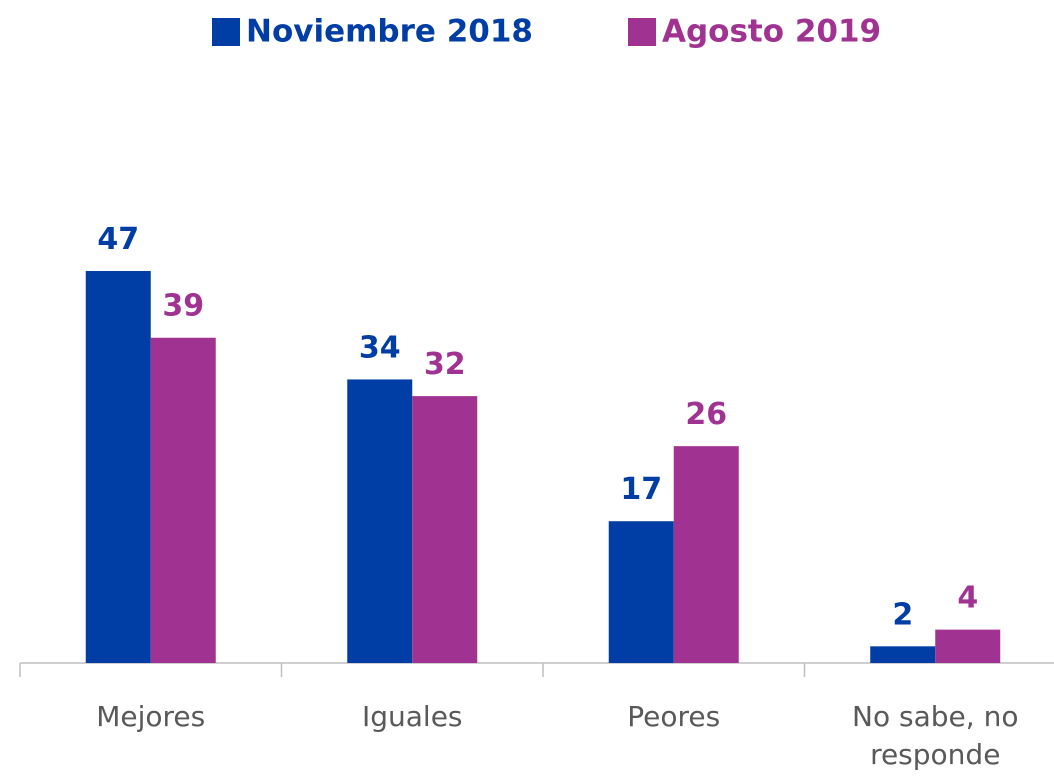  Describe the element at coordinates (151, 716) in the screenshot. I see `x-tick-label: Mejores` at that location.